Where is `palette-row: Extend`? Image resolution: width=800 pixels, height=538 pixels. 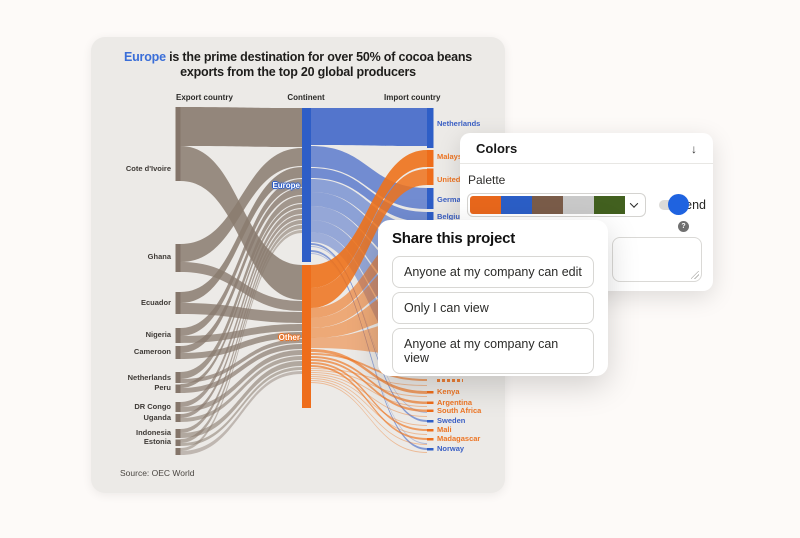 palette-row: Extend is located at coordinates (586, 205).